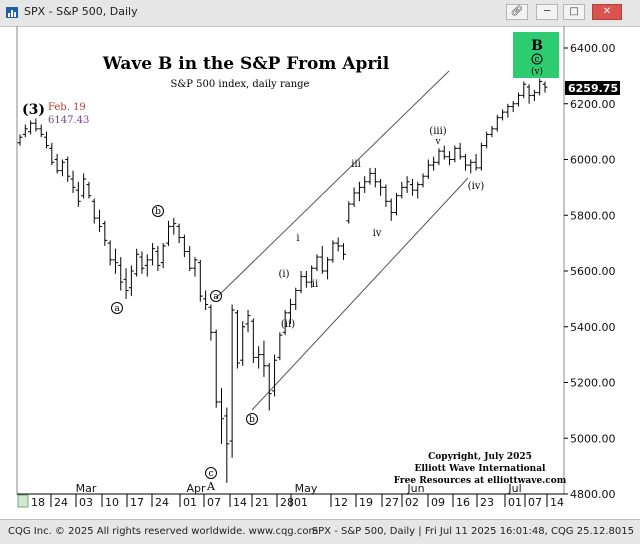 The image size is (640, 544). What do you see at coordinates (593, 48) in the screenshot?
I see `y-tick-label: 6400.00` at bounding box center [593, 48].